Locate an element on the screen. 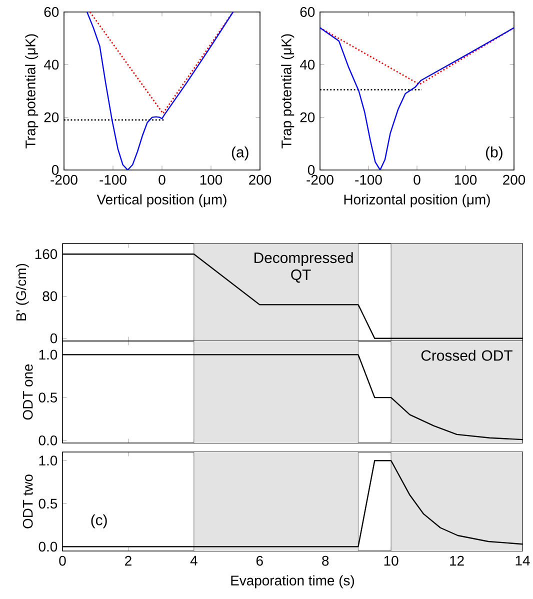 Image resolution: width=533 pixels, height=599 pixels. x-tick-label: 10 is located at coordinates (391, 561).